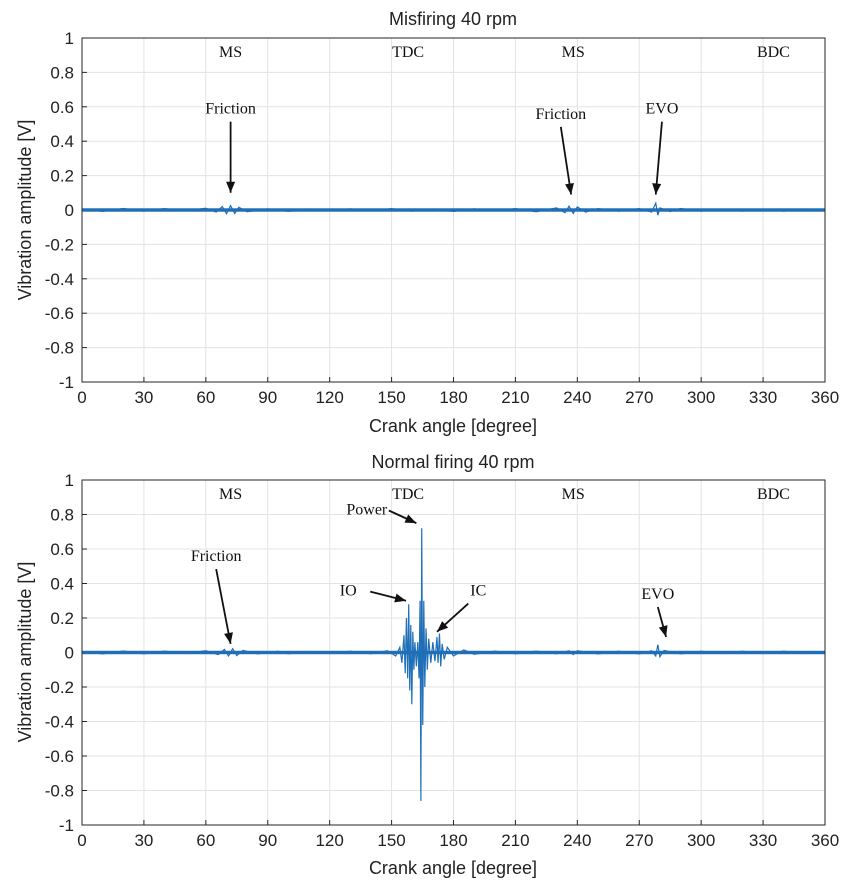 The width and height of the screenshot is (845, 883). I want to click on annotation-label: IO, so click(348, 591).